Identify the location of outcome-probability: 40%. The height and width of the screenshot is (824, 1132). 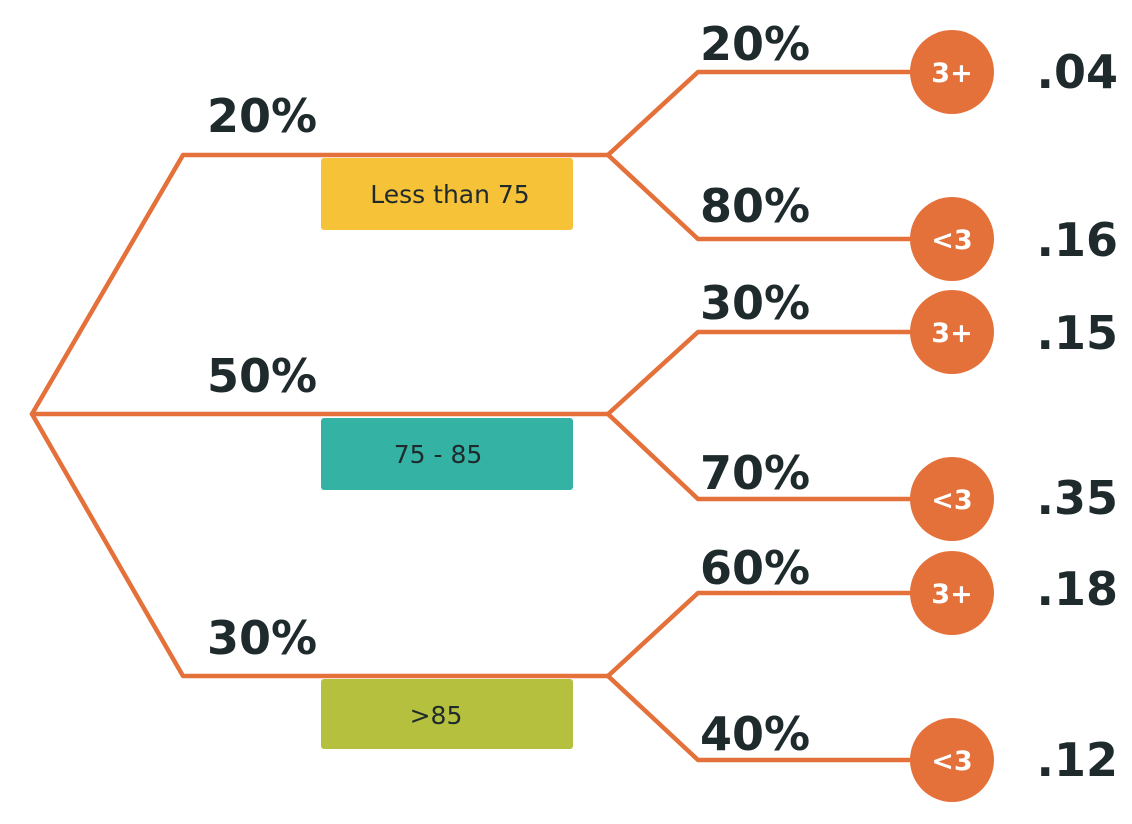
(755, 734).